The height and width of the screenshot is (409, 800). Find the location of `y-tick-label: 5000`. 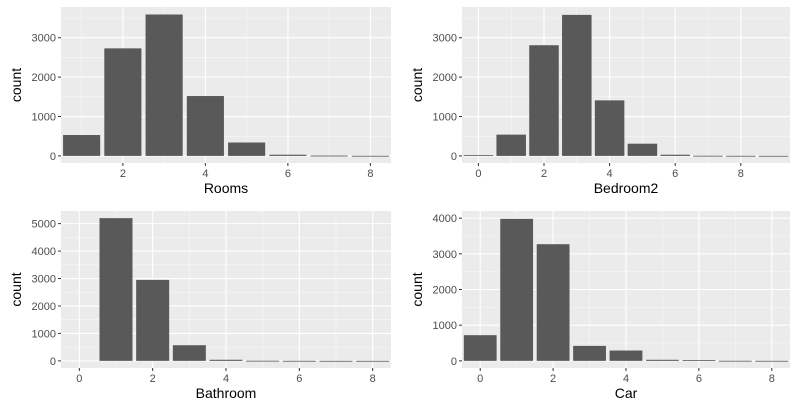

y-tick-label: 5000 is located at coordinates (44, 225).